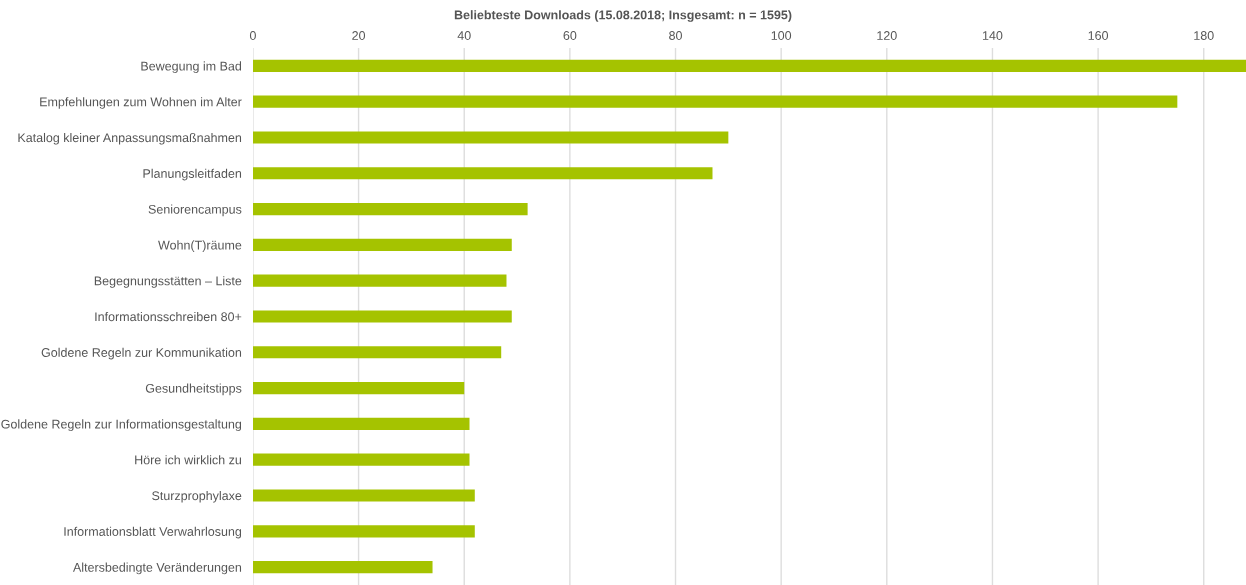 This screenshot has width=1246, height=585. What do you see at coordinates (359, 35) in the screenshot?
I see `x-tick-label: 20` at bounding box center [359, 35].